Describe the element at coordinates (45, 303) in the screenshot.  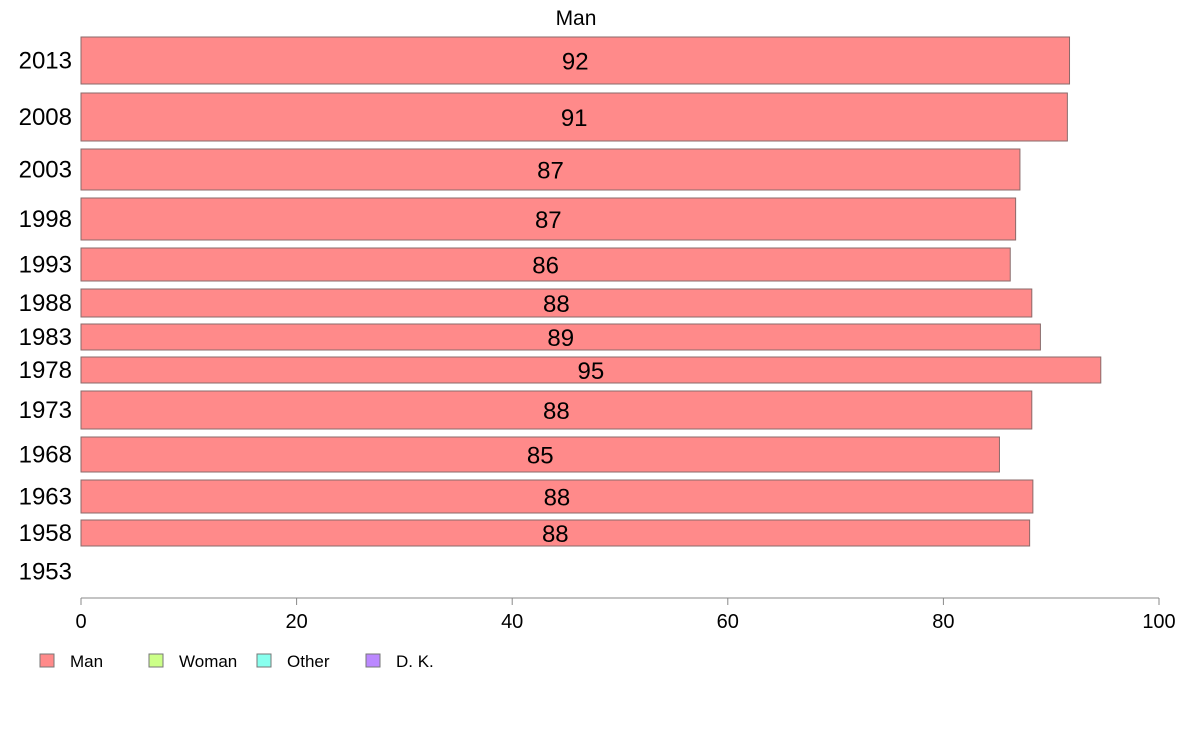
I see `y-tick-label: 1988` at that location.